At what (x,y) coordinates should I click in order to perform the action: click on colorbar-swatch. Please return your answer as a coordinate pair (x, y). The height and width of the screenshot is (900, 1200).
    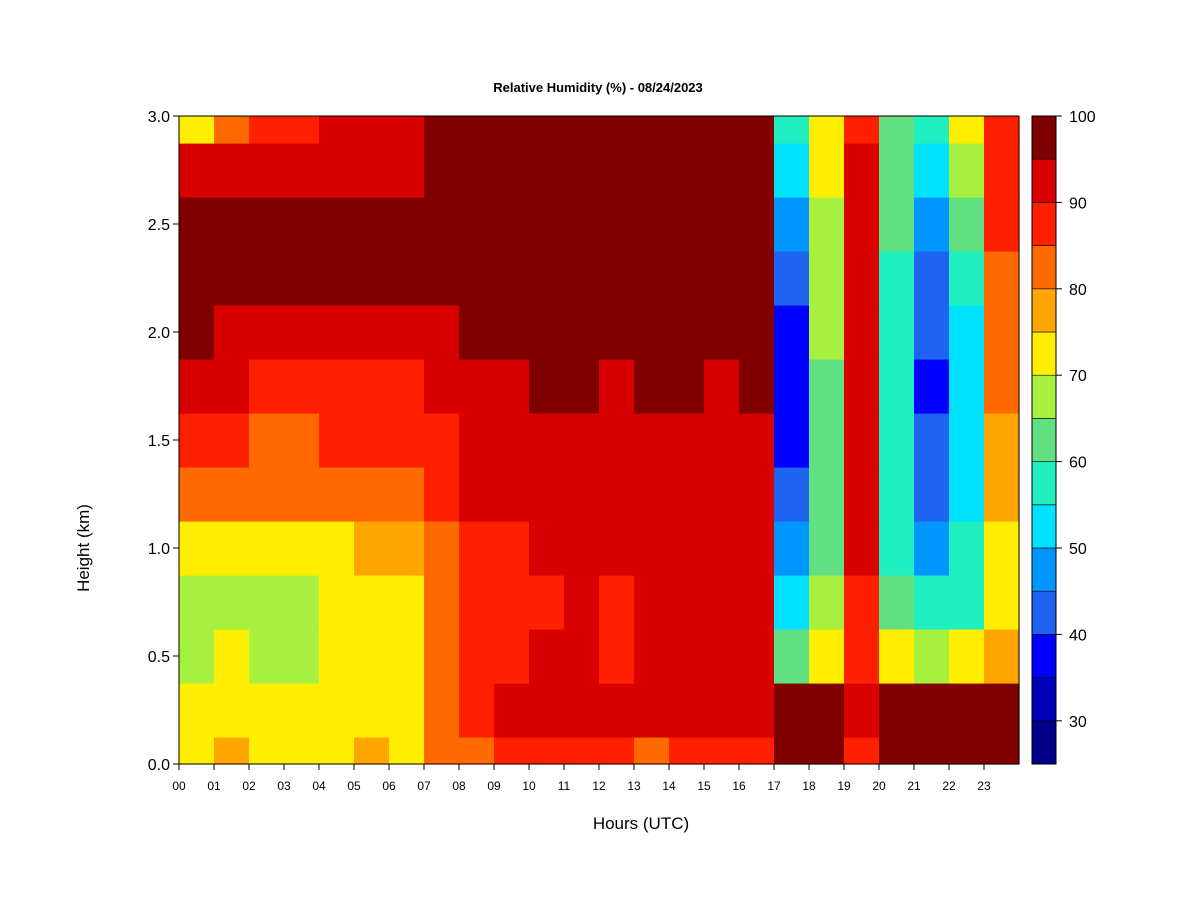
    Looking at the image, I should click on (1044, 569).